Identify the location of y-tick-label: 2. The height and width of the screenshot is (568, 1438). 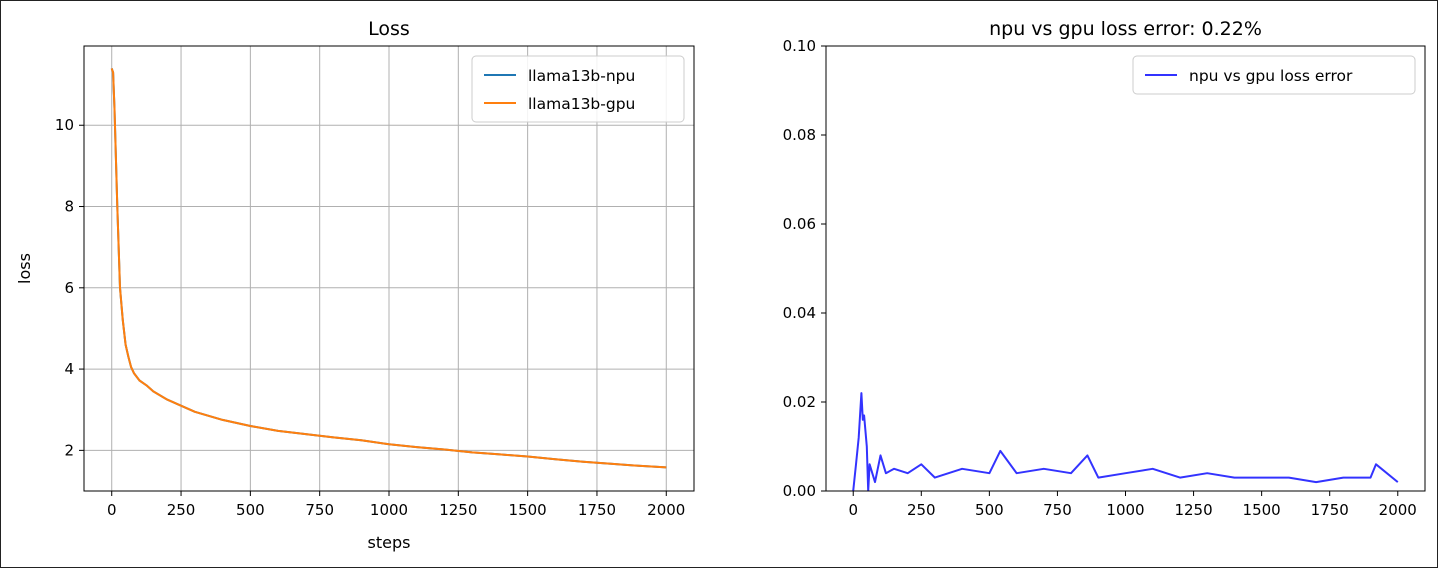
(69, 450).